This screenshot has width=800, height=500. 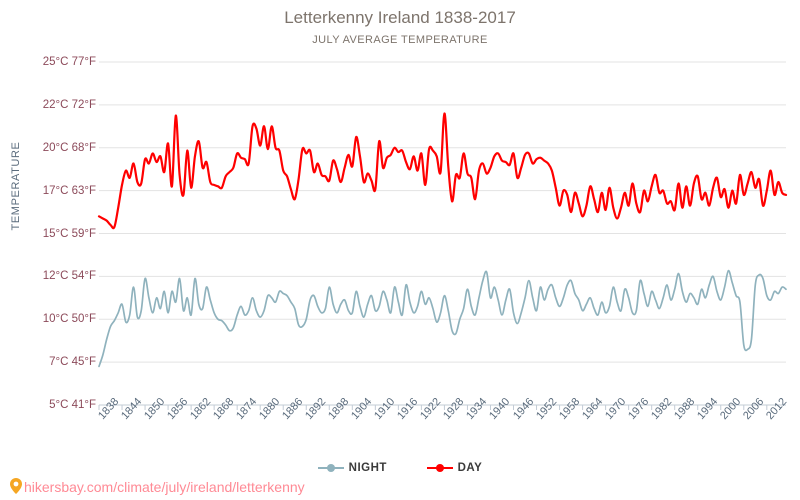 What do you see at coordinates (470, 468) in the screenshot?
I see `legend-label-day: DAY` at bounding box center [470, 468].